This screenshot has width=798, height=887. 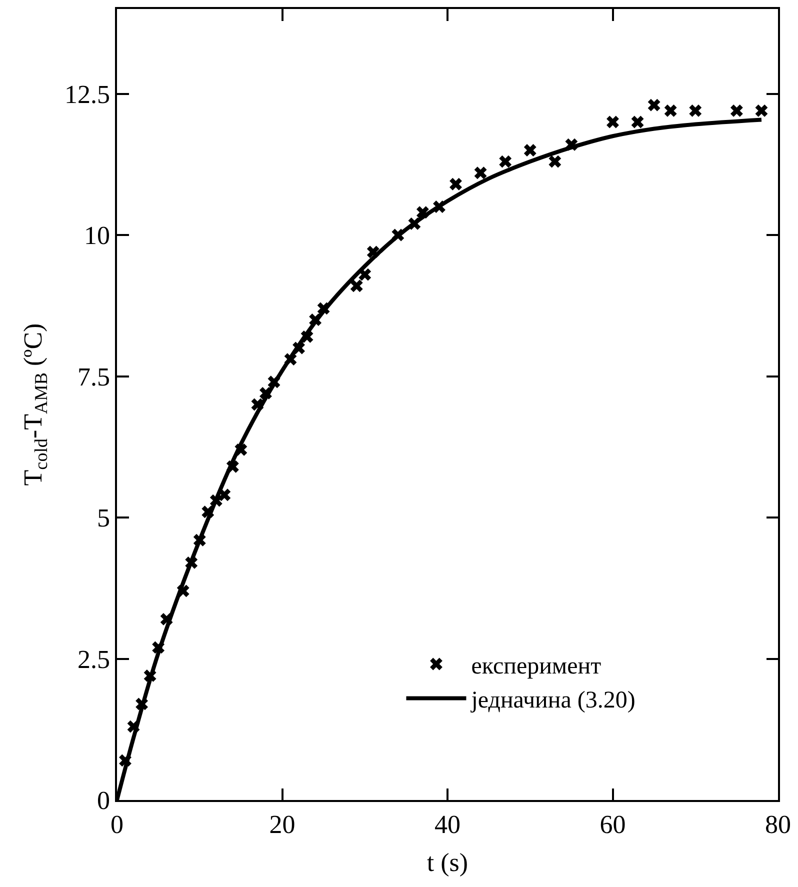 What do you see at coordinates (447, 863) in the screenshot?
I see `x-axis-title: t (s)` at bounding box center [447, 863].